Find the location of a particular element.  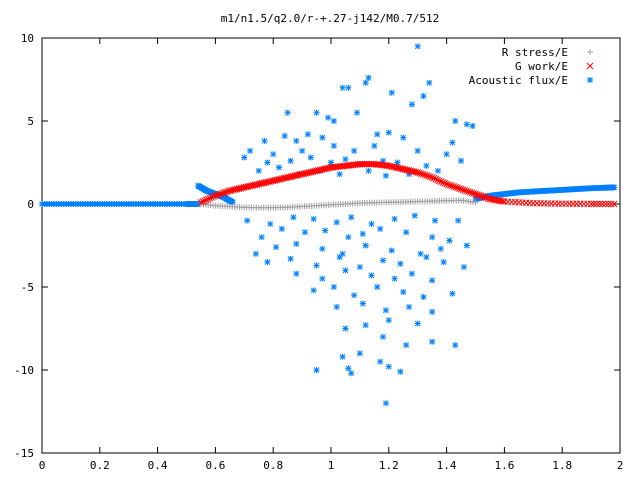

y-tick-label: -10 is located at coordinates (24, 370).